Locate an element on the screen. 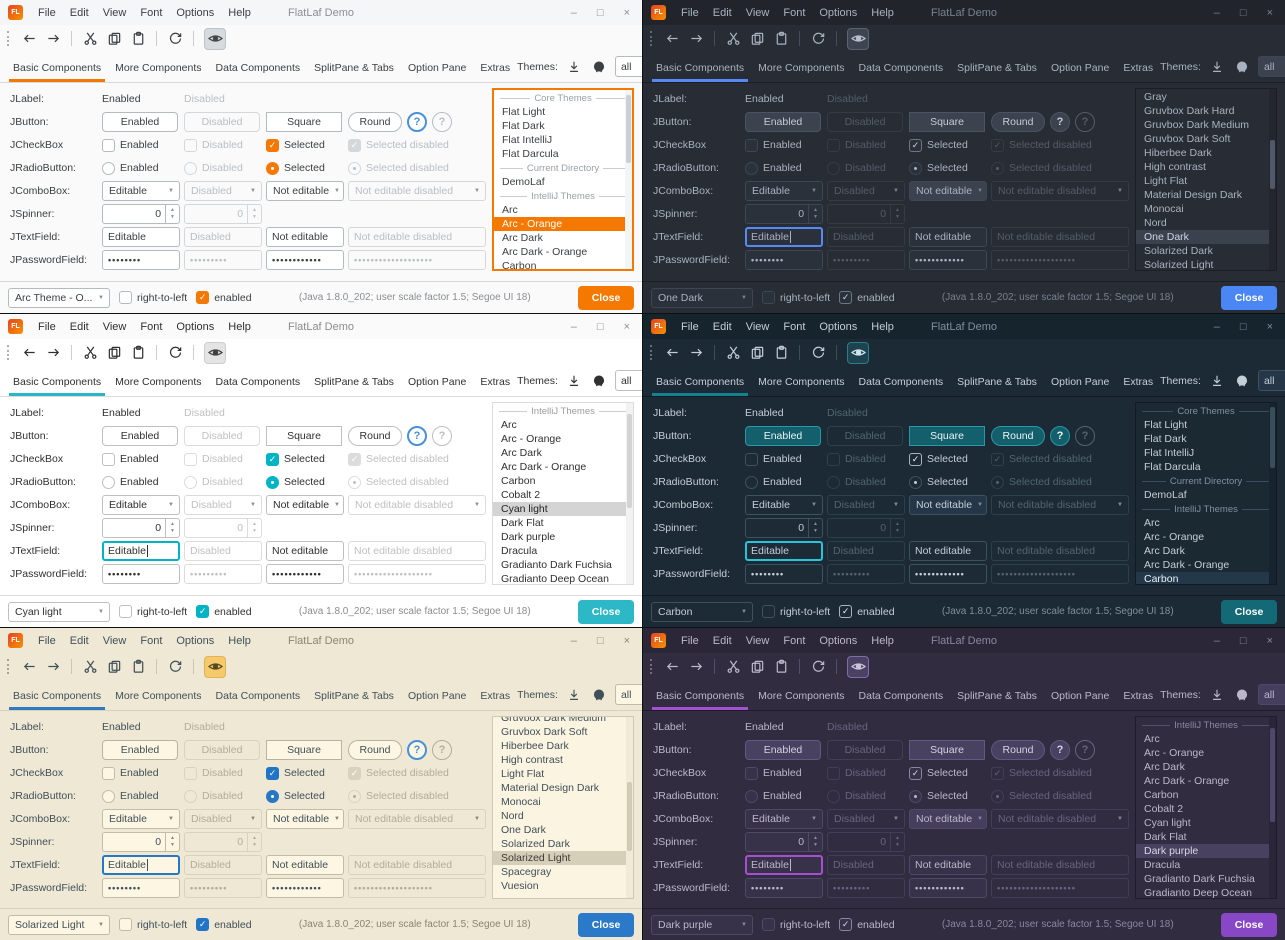 The height and width of the screenshot is (940, 1285). theme-list-item: Arc is located at coordinates (1152, 523).